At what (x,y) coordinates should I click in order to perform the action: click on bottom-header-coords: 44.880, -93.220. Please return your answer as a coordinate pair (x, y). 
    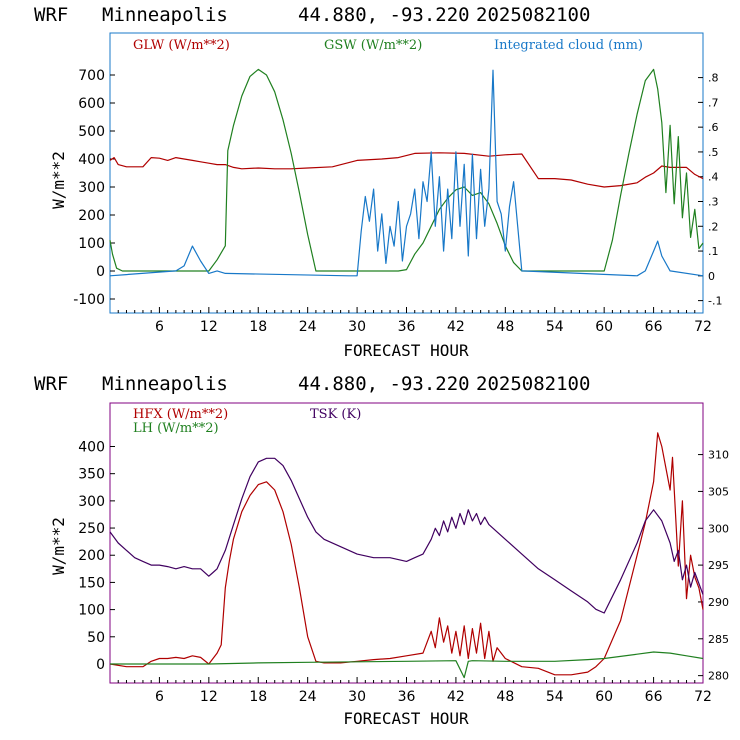
    Looking at the image, I should click on (384, 384).